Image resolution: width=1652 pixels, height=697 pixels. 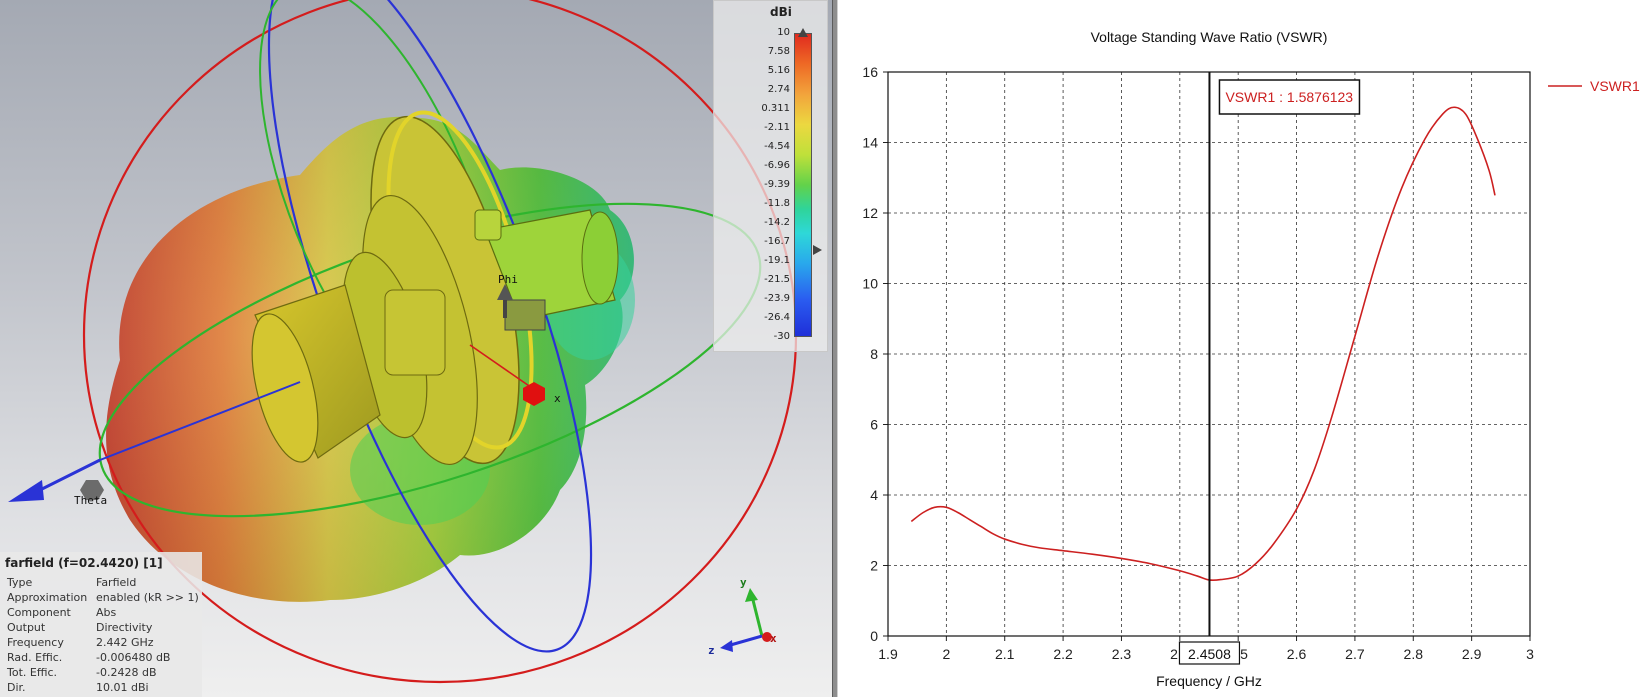 What do you see at coordinates (803, 32) in the screenshot?
I see `colorbar-max-handle-icon` at bounding box center [803, 32].